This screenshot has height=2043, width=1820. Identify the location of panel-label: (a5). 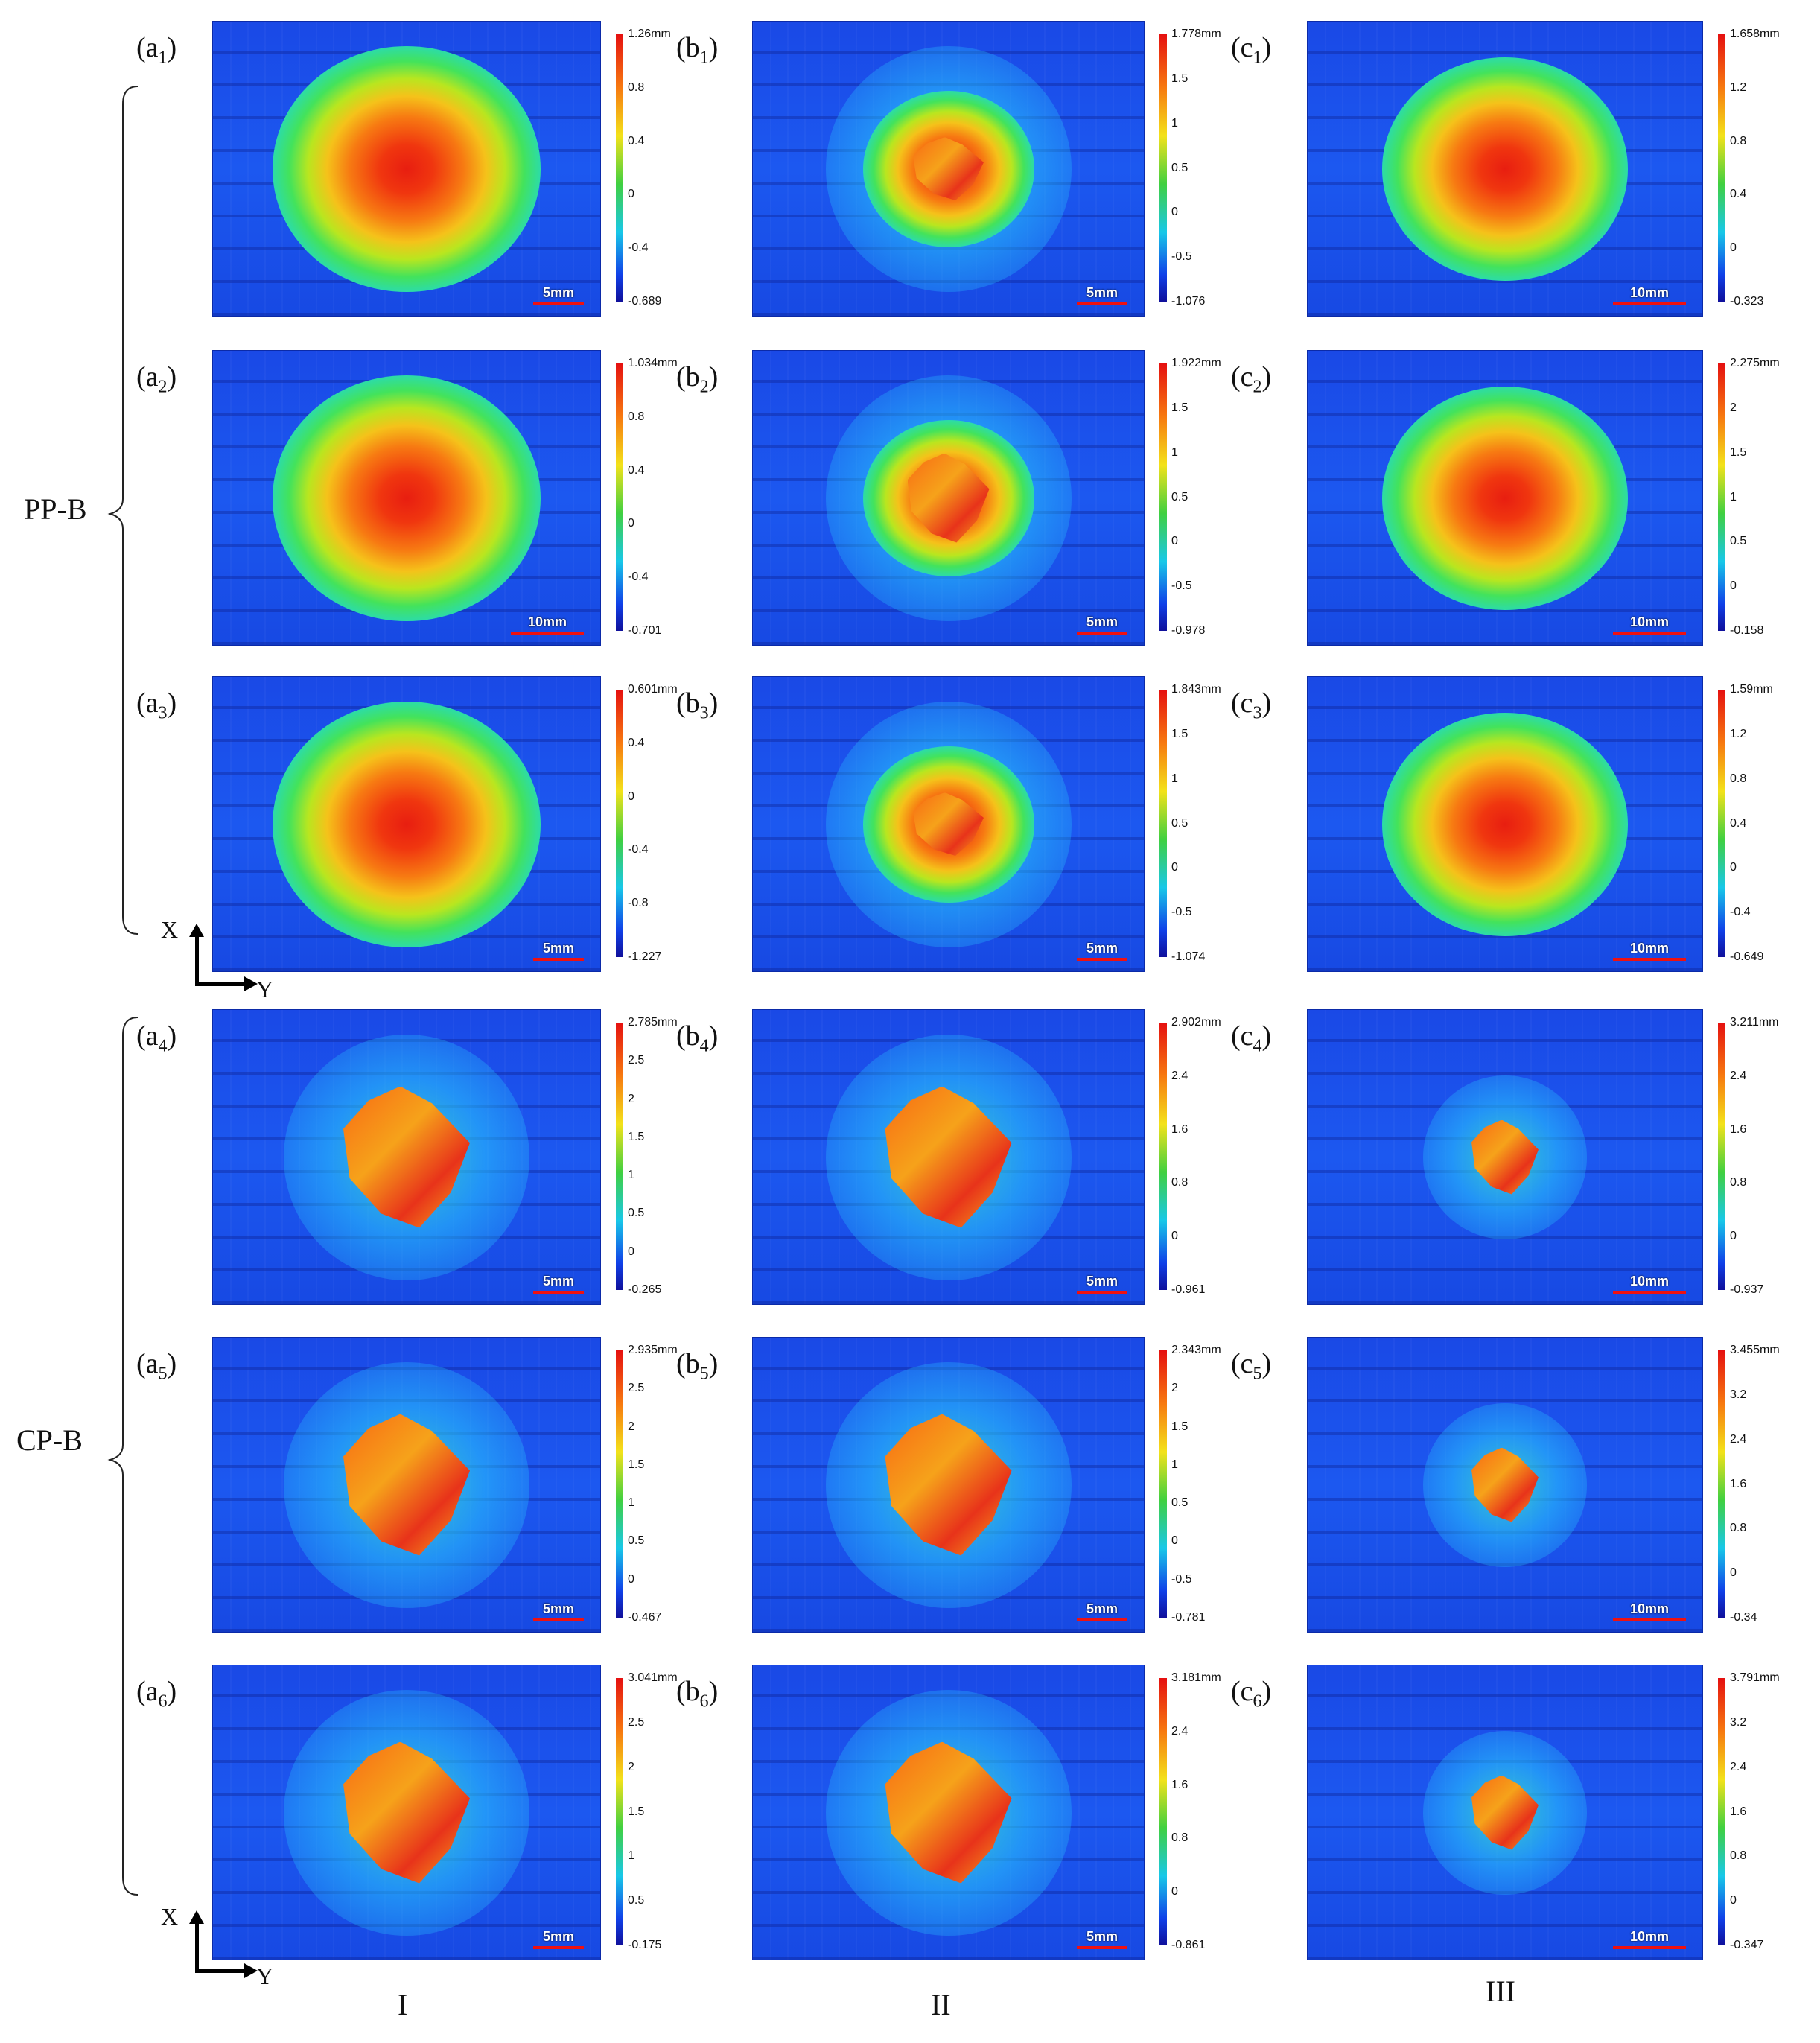
(156, 1366).